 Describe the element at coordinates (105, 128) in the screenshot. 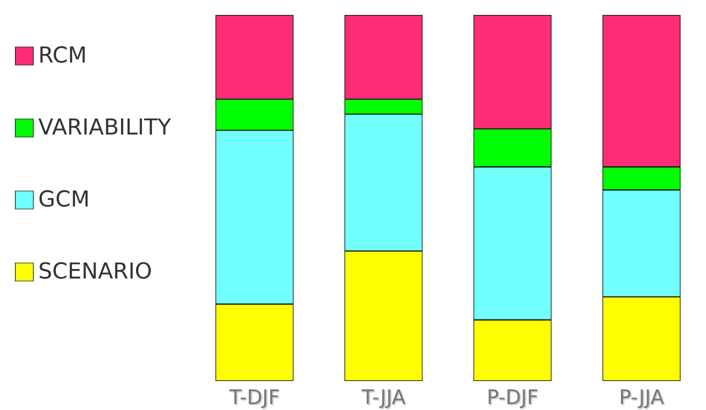

I see `legend-label: VARIABILITY` at that location.